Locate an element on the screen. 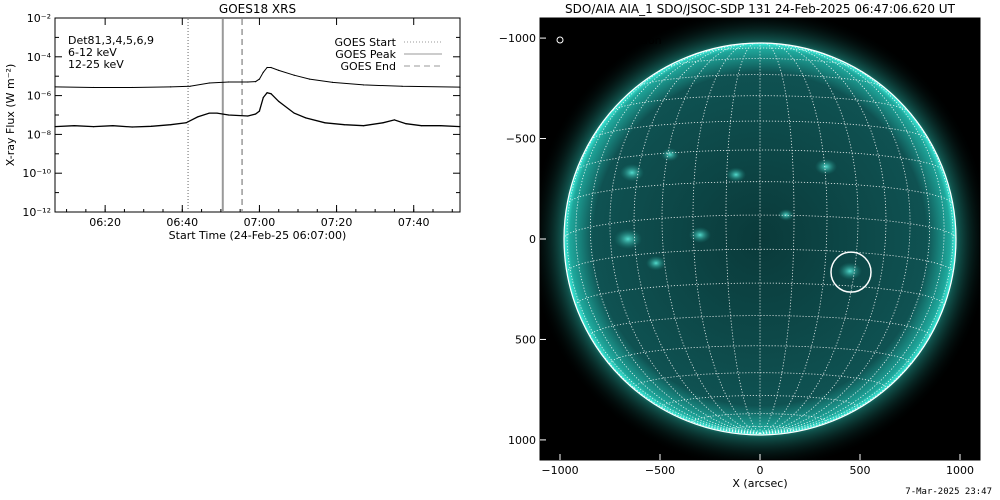 The image size is (1000, 500). aia-xtick-label: 0 is located at coordinates (760, 470).